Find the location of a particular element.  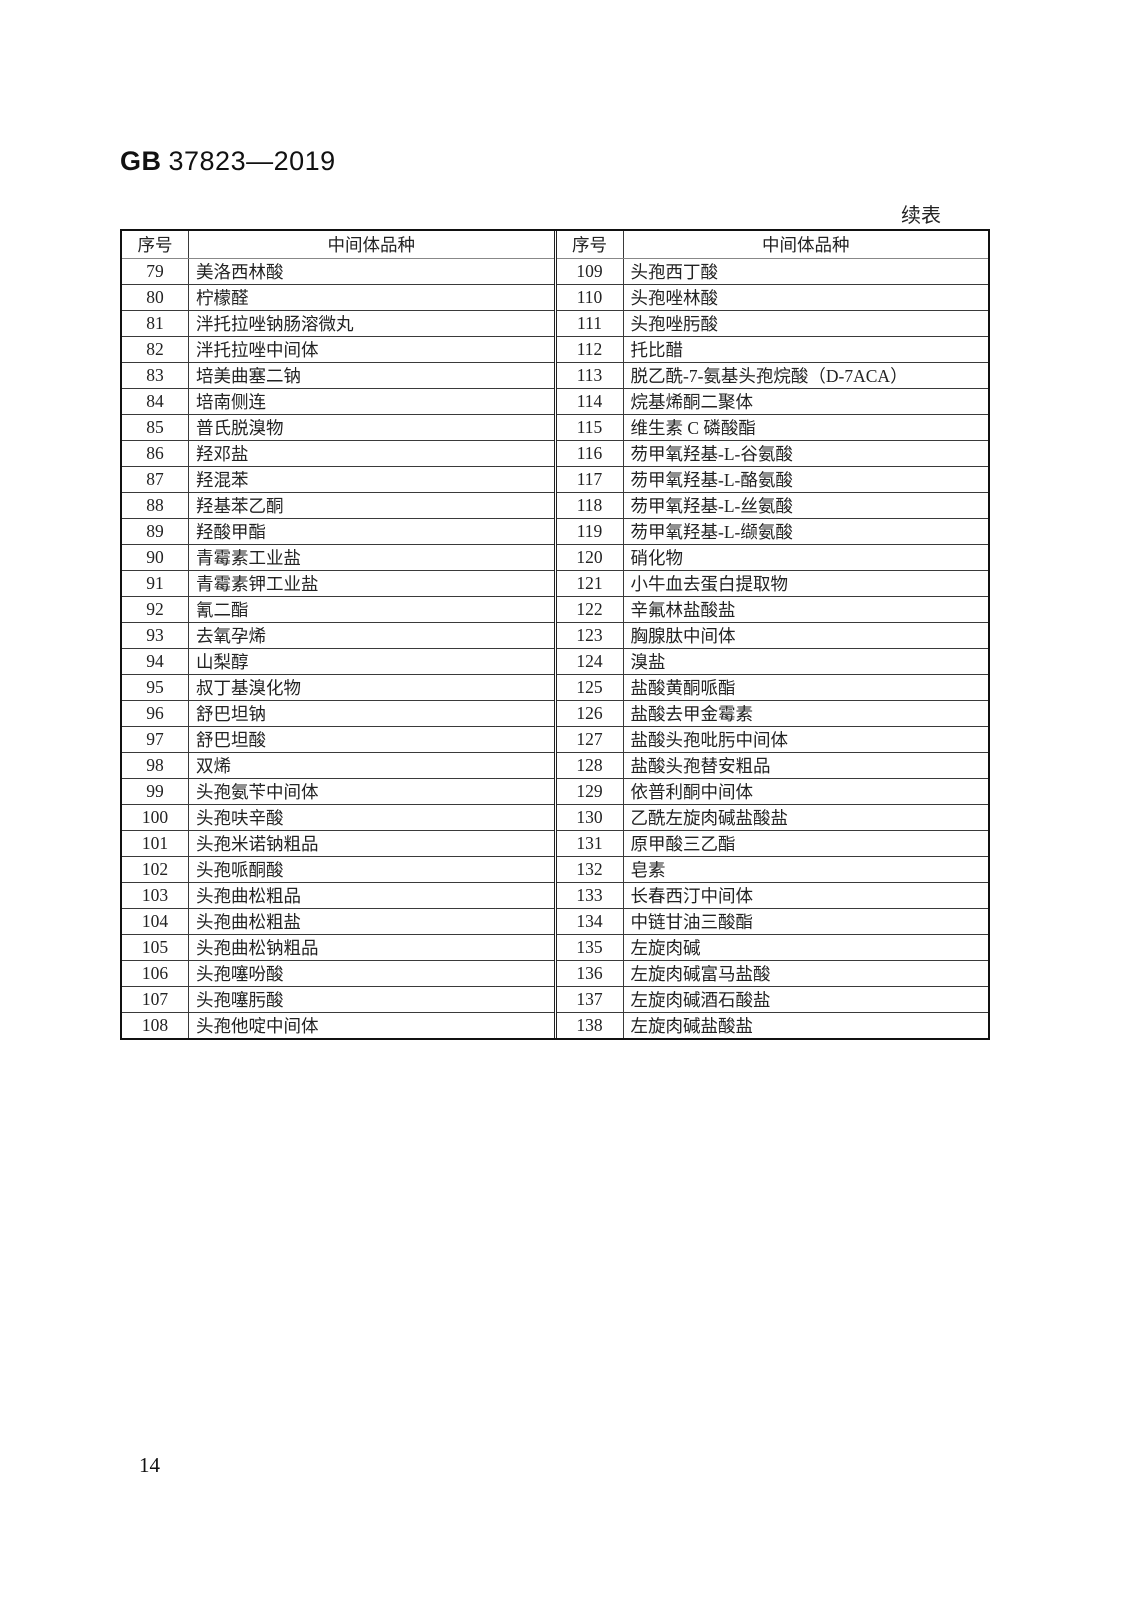

row-name: 普氏脱溴物 is located at coordinates (371, 427).